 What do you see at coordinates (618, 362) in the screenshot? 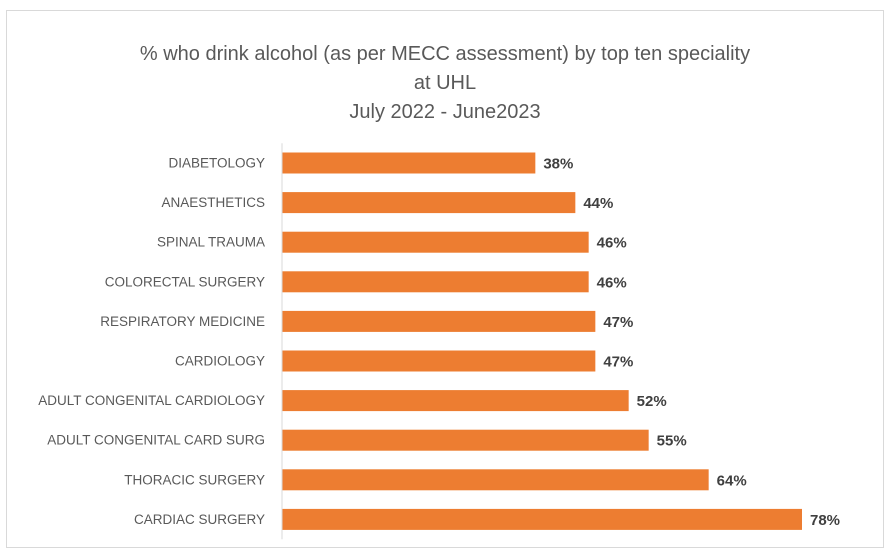
I see `data-label-cardiology: 47%` at bounding box center [618, 362].